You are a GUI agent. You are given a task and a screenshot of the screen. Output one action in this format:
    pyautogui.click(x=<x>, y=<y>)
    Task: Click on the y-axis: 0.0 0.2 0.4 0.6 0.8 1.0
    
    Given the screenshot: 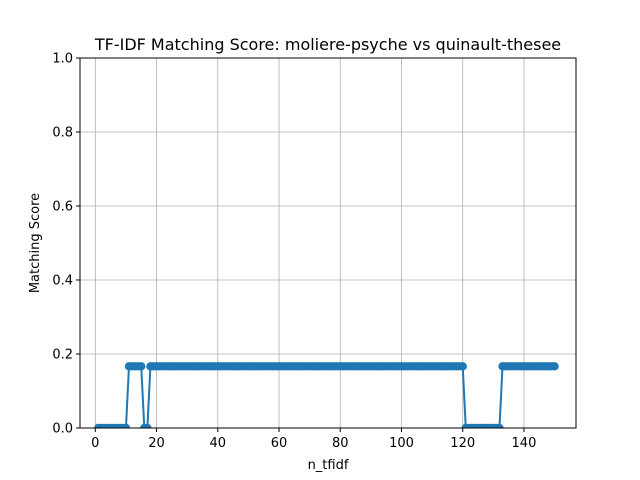 What is the action you would take?
    pyautogui.click(x=66, y=244)
    